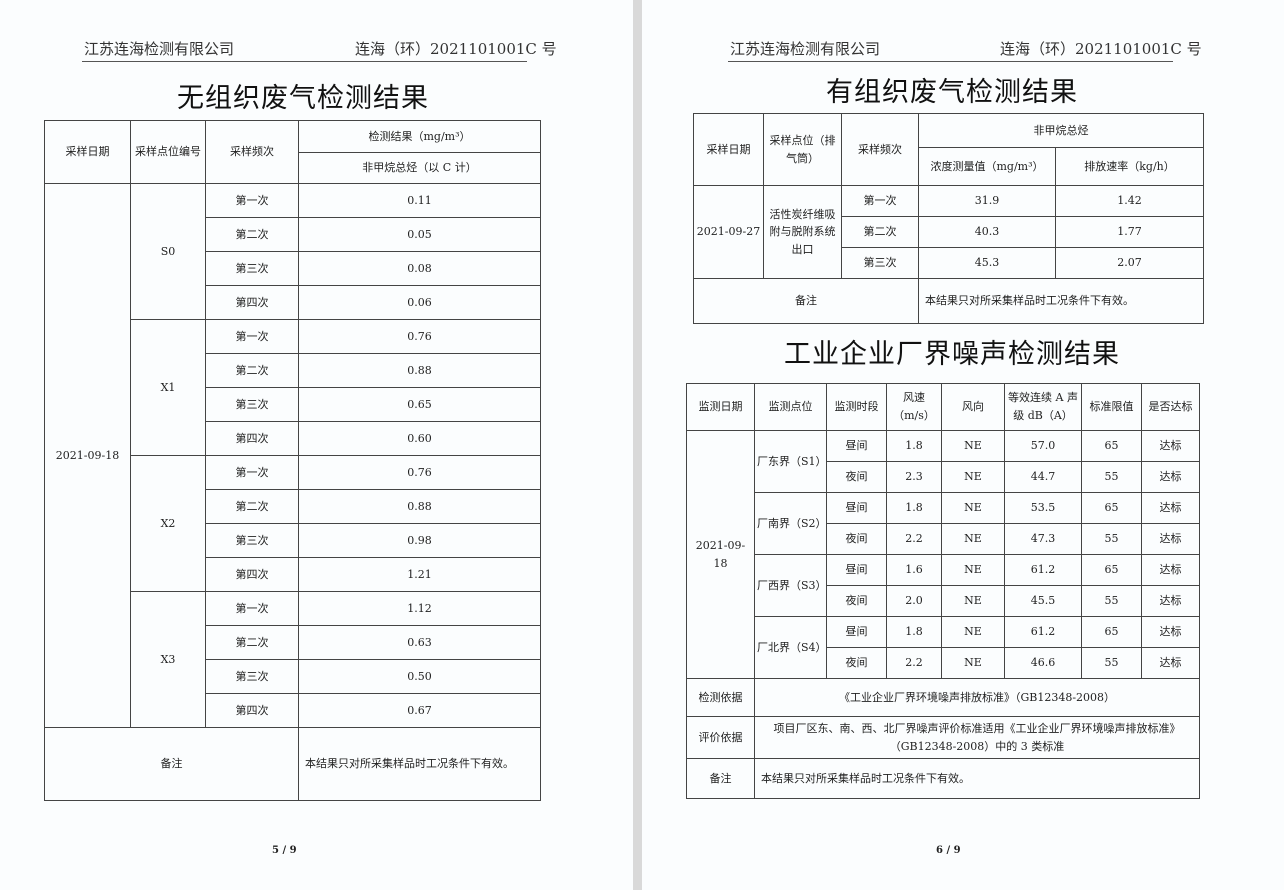  Describe the element at coordinates (419, 268) in the screenshot. I see `table-cell: 0.08` at that location.